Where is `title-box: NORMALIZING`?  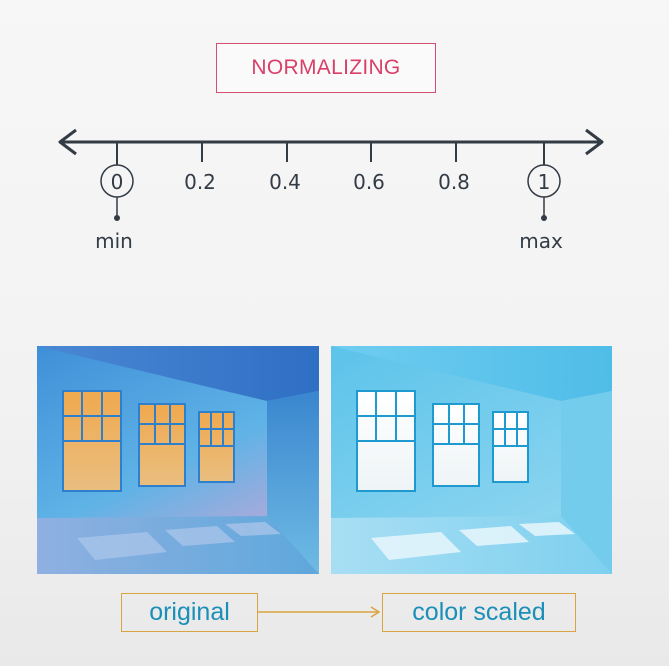
title-box: NORMALIZING is located at coordinates (326, 68).